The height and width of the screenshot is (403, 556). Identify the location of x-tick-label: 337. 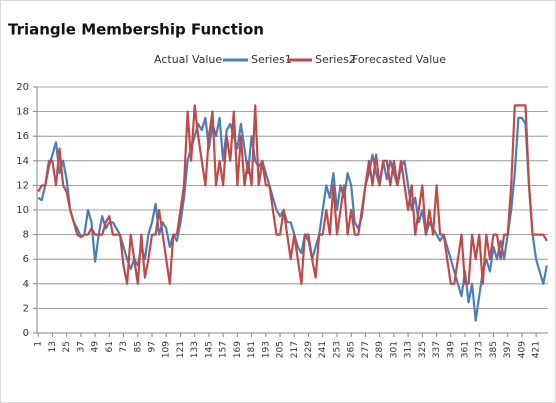
(437, 349).